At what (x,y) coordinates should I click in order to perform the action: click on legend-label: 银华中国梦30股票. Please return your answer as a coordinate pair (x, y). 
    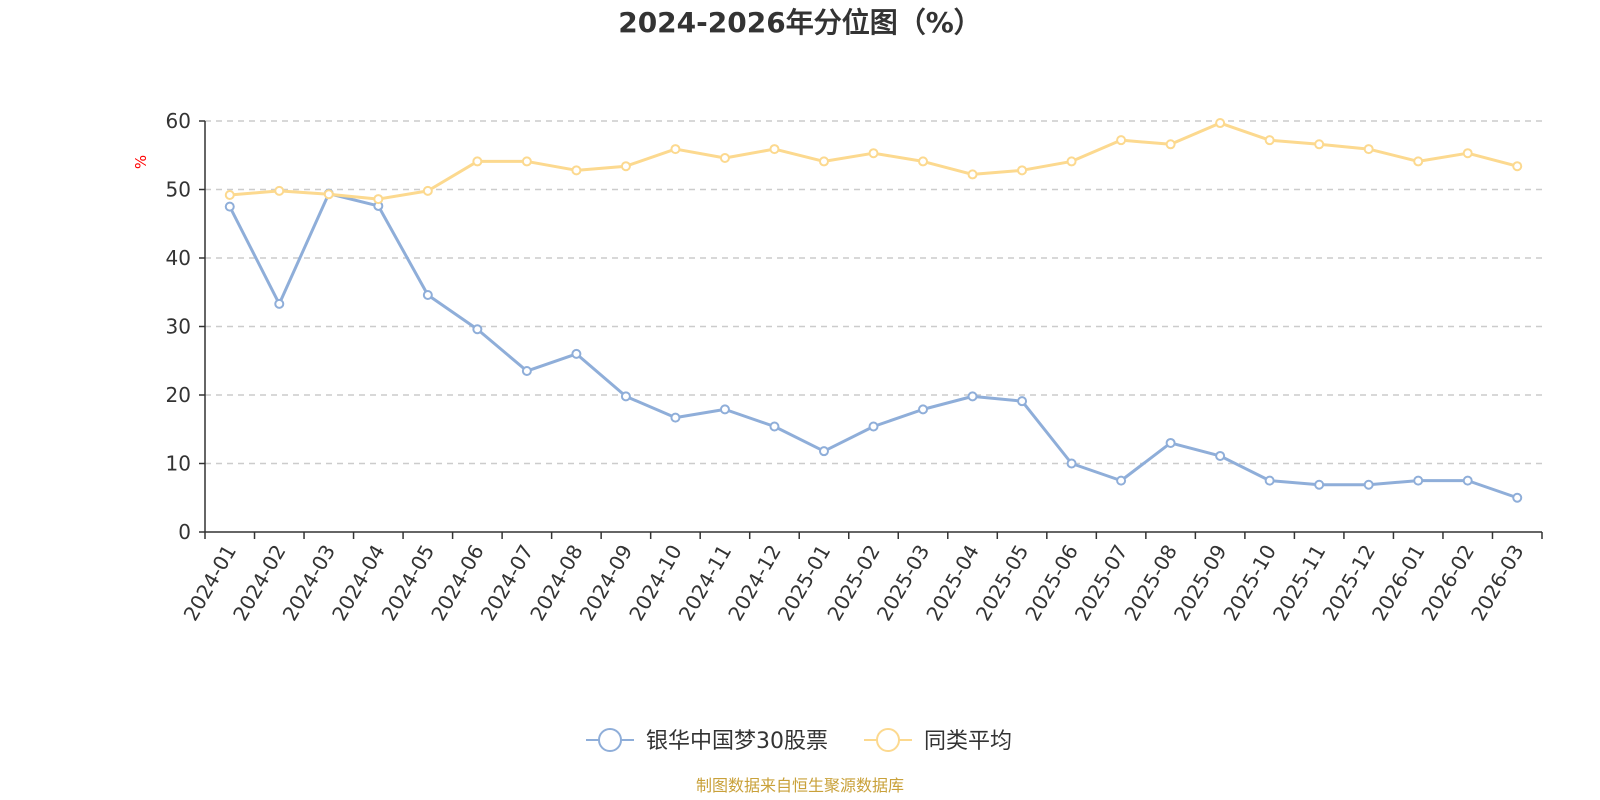
    Looking at the image, I should click on (737, 741).